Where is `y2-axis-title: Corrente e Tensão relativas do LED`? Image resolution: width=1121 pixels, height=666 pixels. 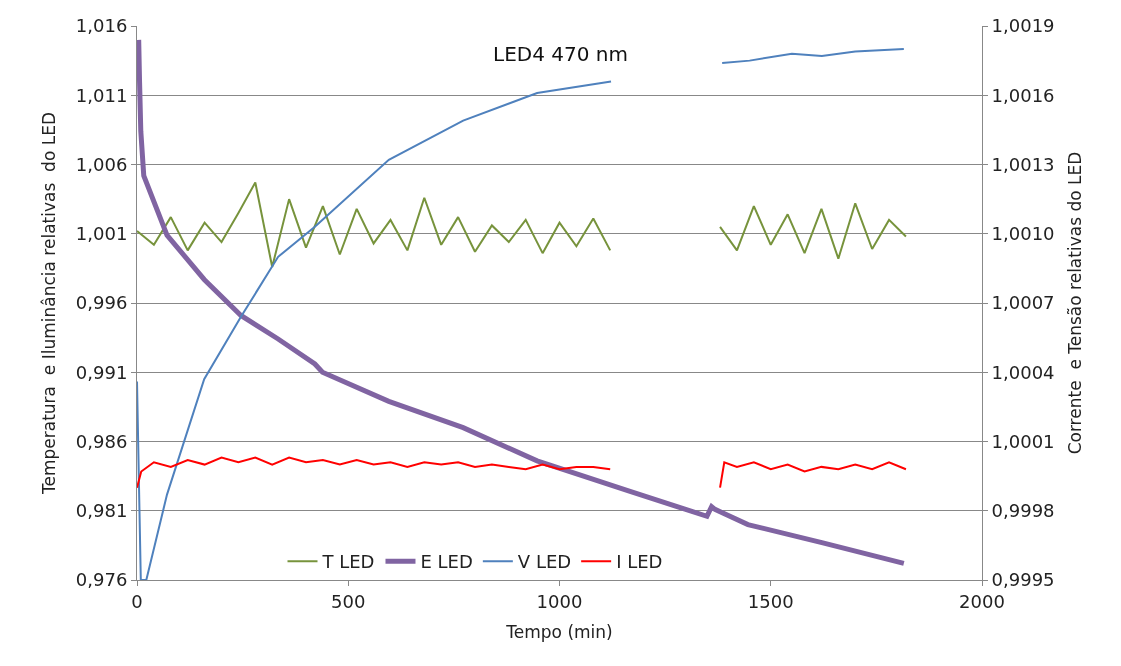
y2-axis-title: Corrente e Tensão relativas do LED is located at coordinates (1074, 303).